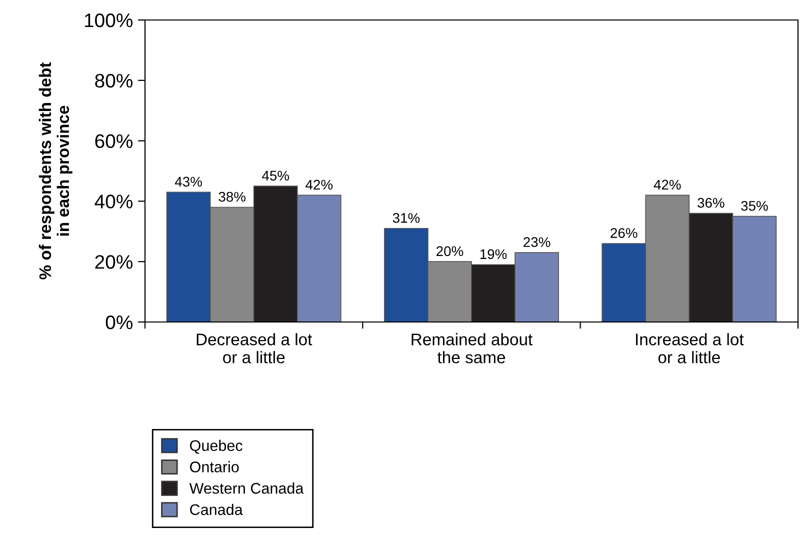 The image size is (800, 535). What do you see at coordinates (450, 251) in the screenshot?
I see `data-label: 20%` at bounding box center [450, 251].